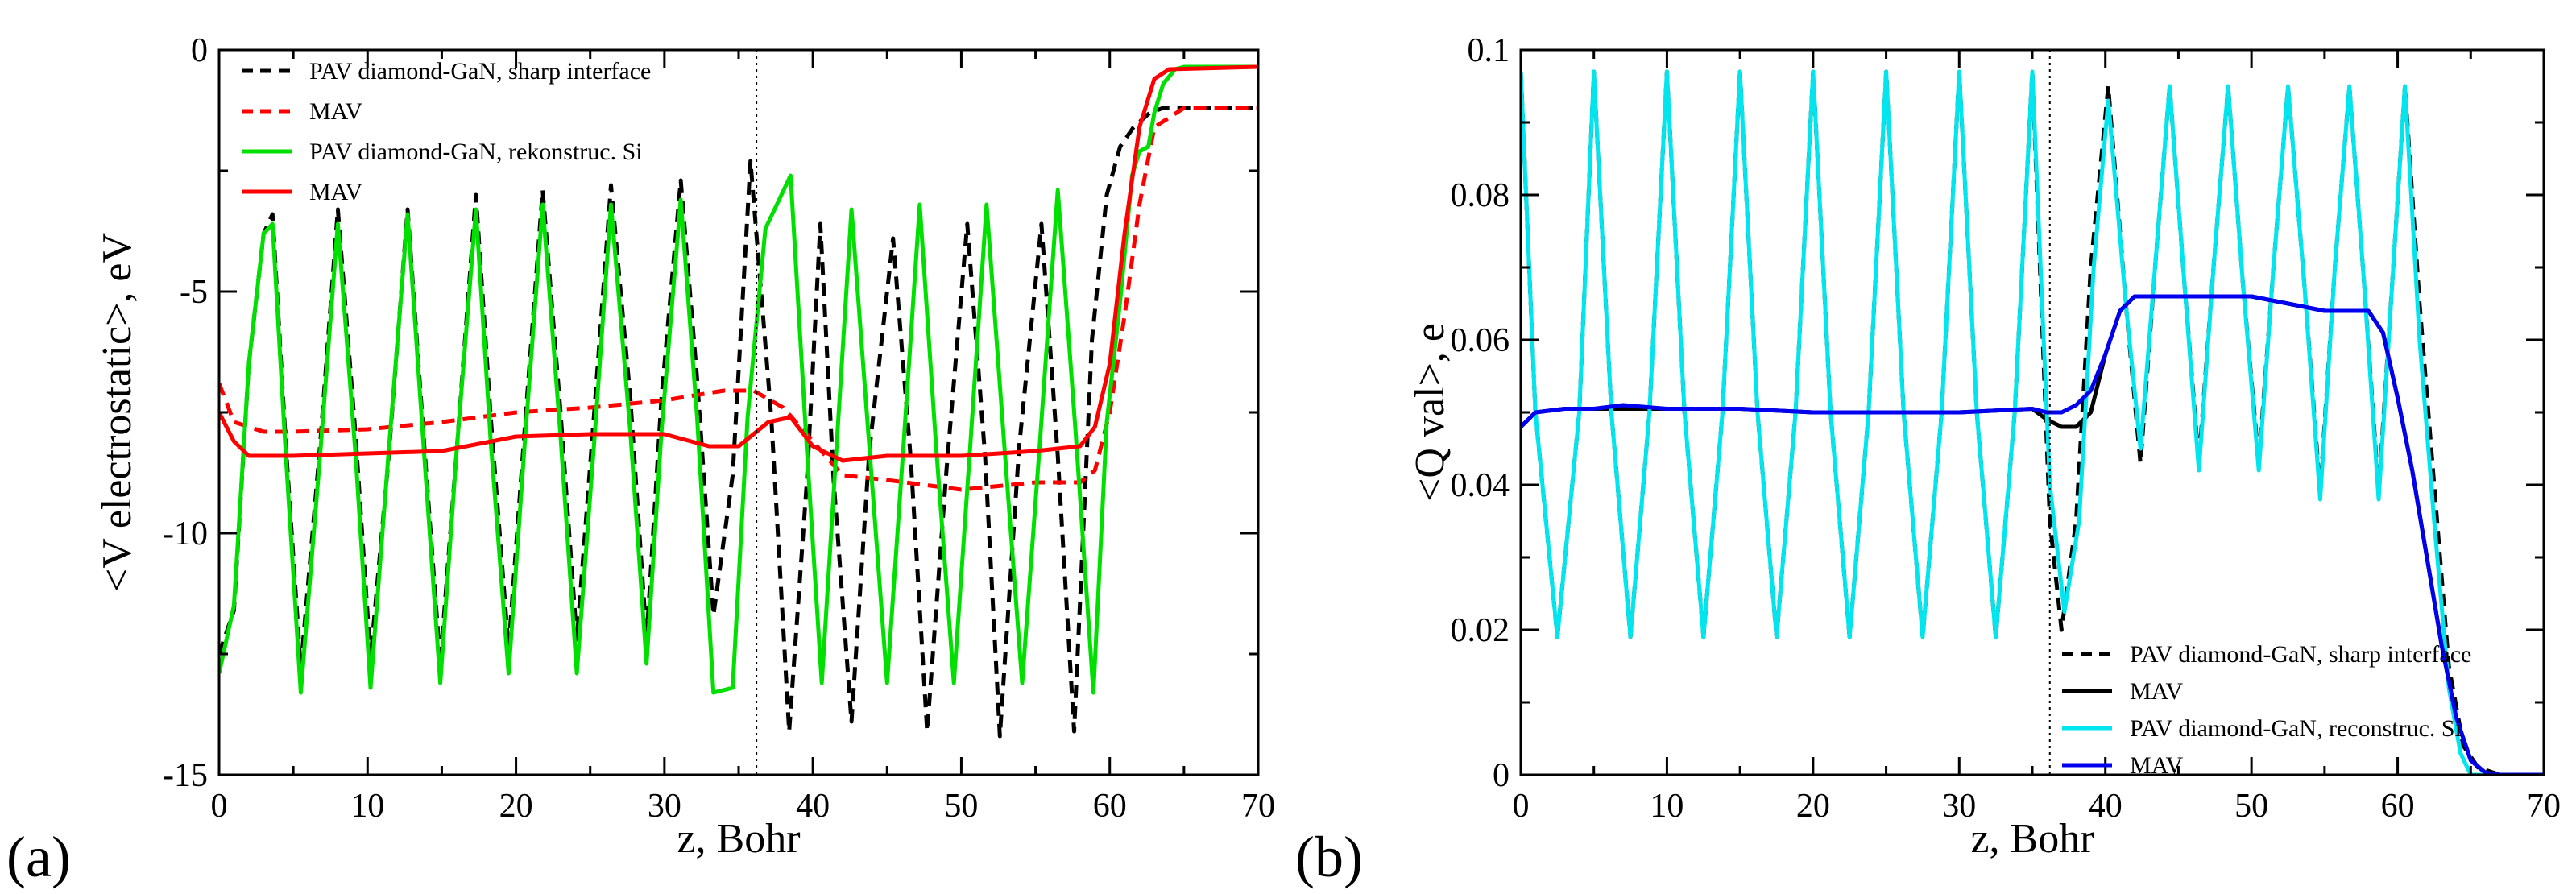  Describe the element at coordinates (1480, 631) in the screenshot. I see `y-tick-label: 0.02` at that location.